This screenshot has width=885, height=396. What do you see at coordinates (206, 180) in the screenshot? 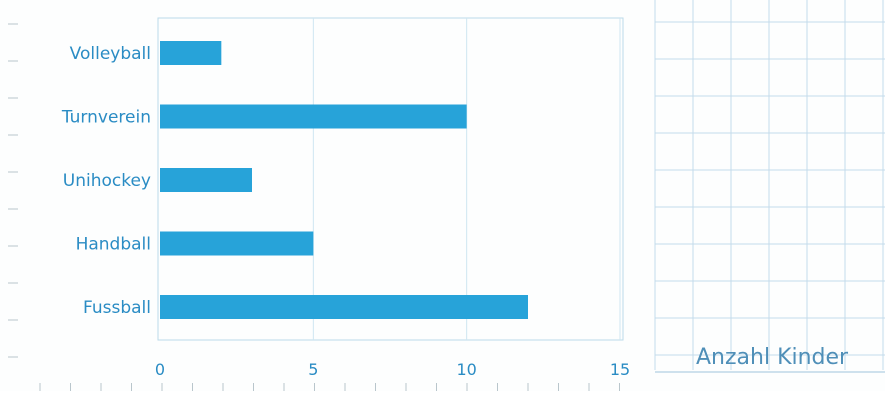
I see `bar-unihockey` at bounding box center [206, 180].